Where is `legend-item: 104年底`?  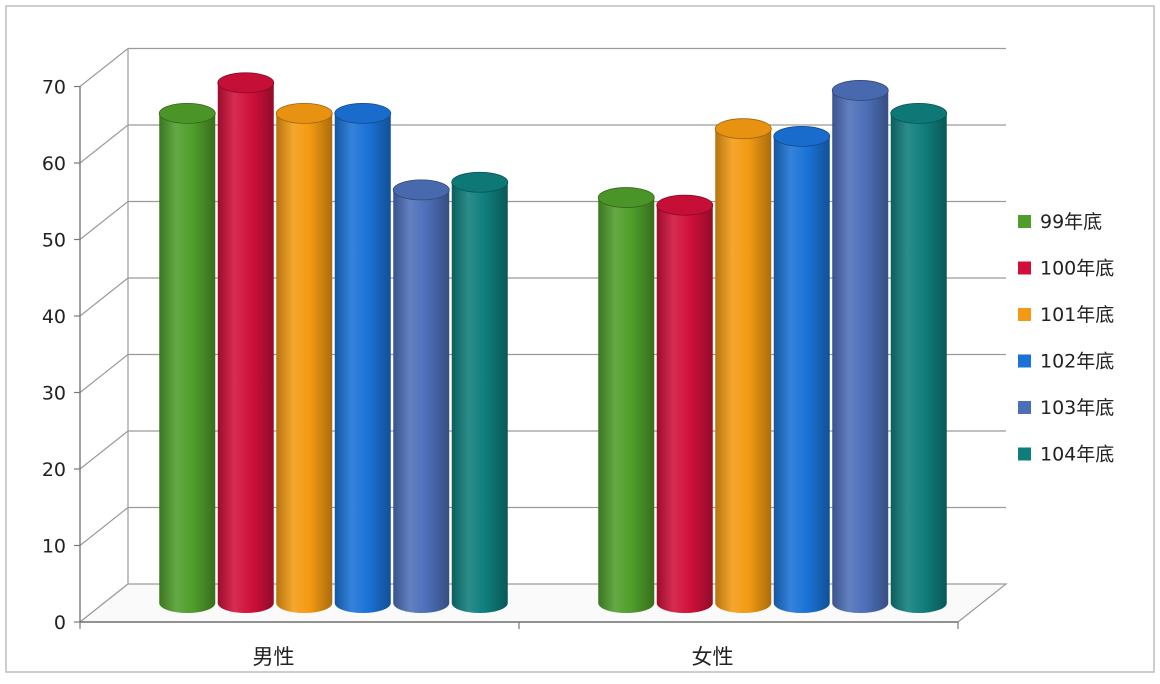 legend-item: 104年底 is located at coordinates (1066, 455).